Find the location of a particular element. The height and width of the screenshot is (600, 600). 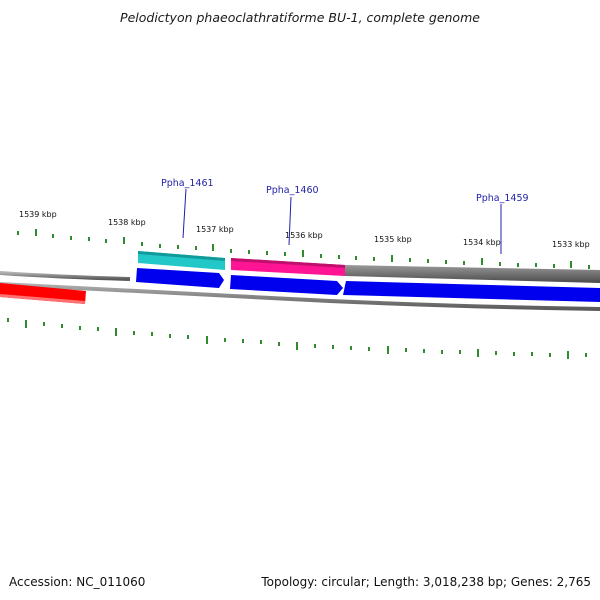

forward-cds-track is located at coordinates (368, 285).